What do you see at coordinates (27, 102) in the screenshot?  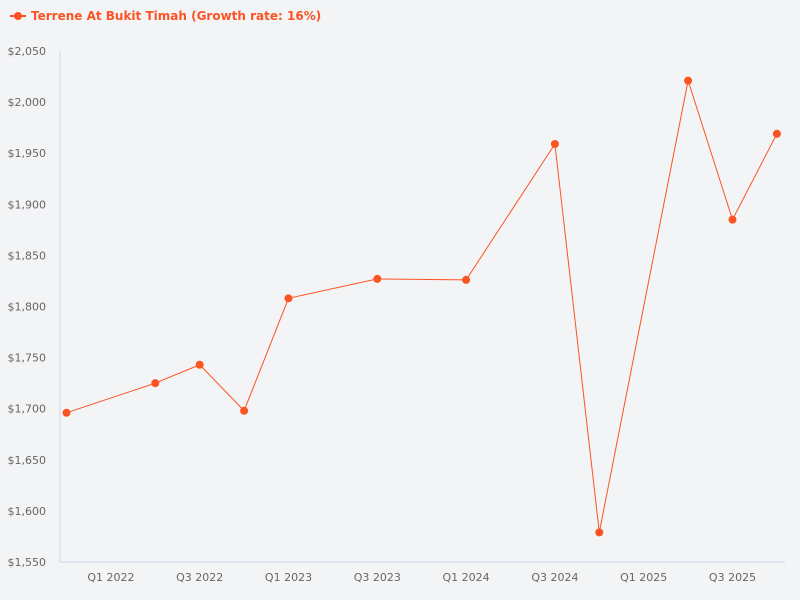 I see `y-tick-label: $2,000` at bounding box center [27, 102].